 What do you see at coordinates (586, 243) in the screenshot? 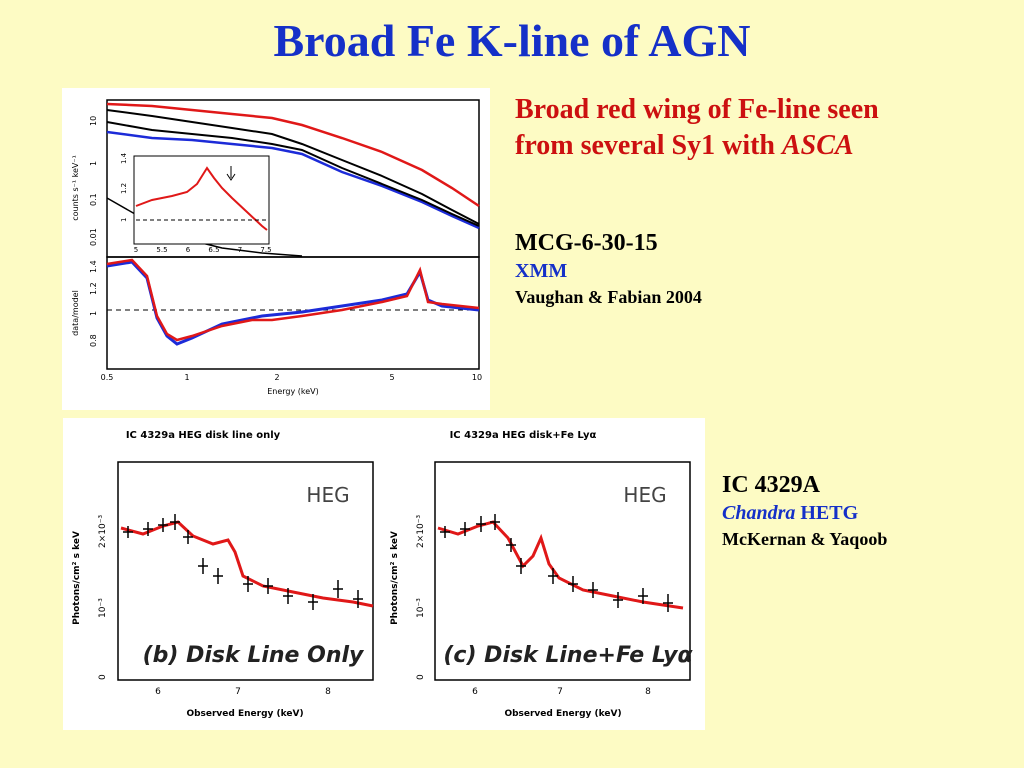
I see `mcg-name: MCG-6-30-15` at bounding box center [586, 243].